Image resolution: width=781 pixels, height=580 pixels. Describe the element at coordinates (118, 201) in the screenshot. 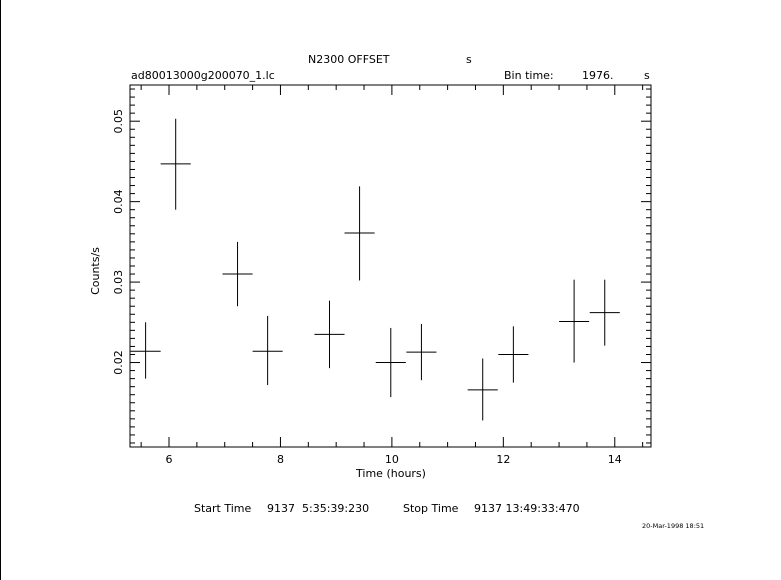

I see `y-tick-label: 0.04` at that location.